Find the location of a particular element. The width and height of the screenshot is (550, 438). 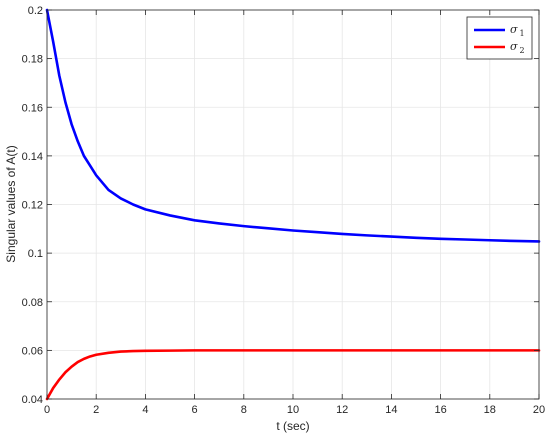

y-tick-label: 0.14 is located at coordinates (32, 157).